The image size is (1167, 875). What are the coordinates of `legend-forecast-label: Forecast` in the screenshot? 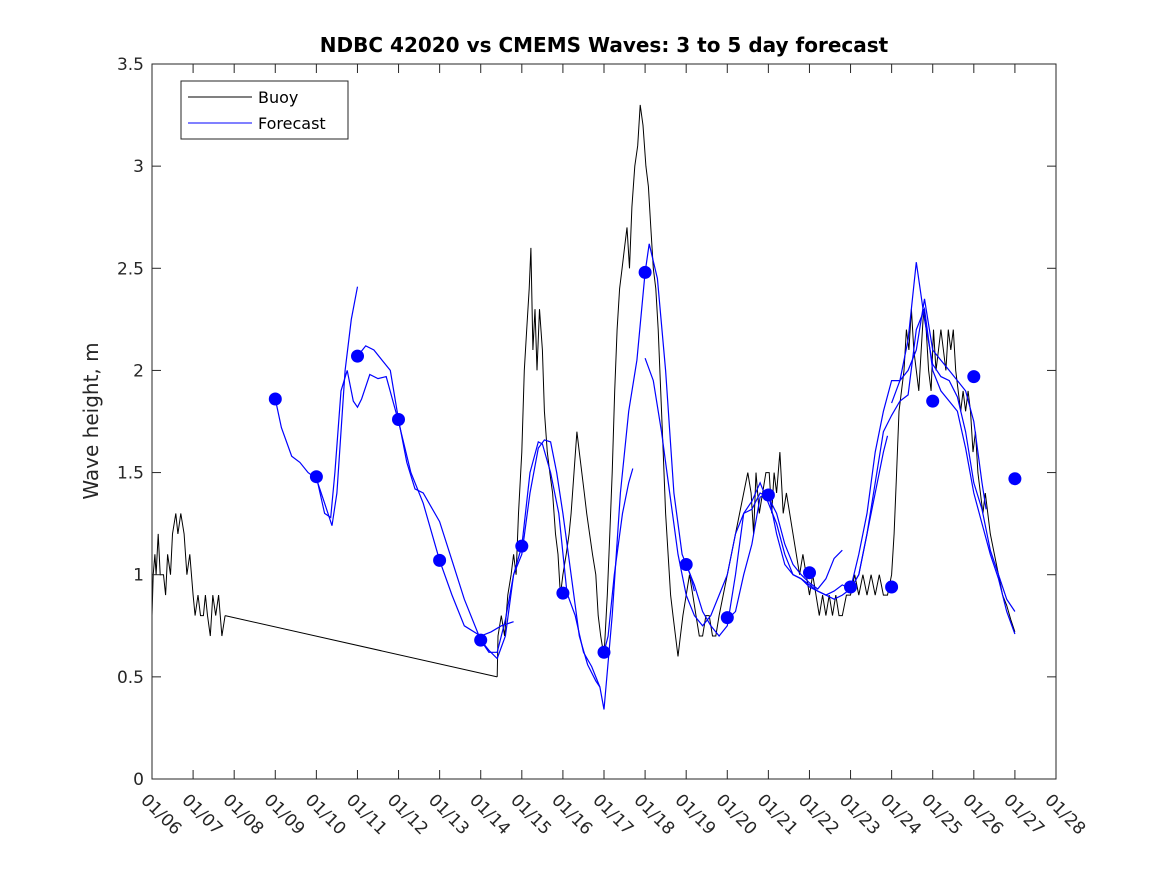 It's located at (292, 123).